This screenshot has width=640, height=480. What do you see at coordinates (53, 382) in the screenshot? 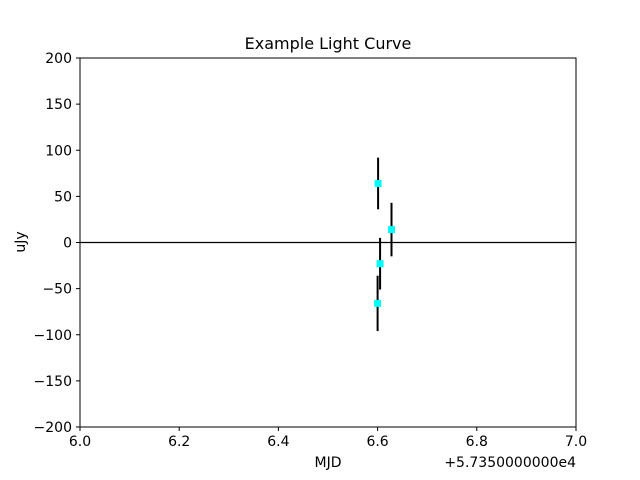
I see `y-tick-label: −150` at bounding box center [53, 382].